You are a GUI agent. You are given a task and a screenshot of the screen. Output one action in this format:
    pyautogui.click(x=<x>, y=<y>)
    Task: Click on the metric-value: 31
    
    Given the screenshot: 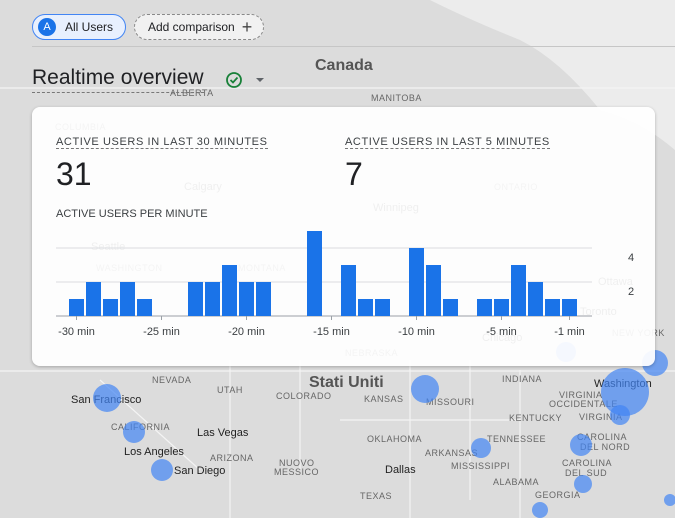 What is the action you would take?
    pyautogui.click(x=74, y=174)
    